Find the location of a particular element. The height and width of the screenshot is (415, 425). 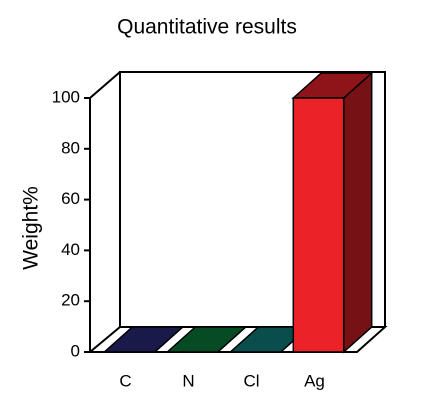

y-axis-label: Weight% is located at coordinates (31, 228).